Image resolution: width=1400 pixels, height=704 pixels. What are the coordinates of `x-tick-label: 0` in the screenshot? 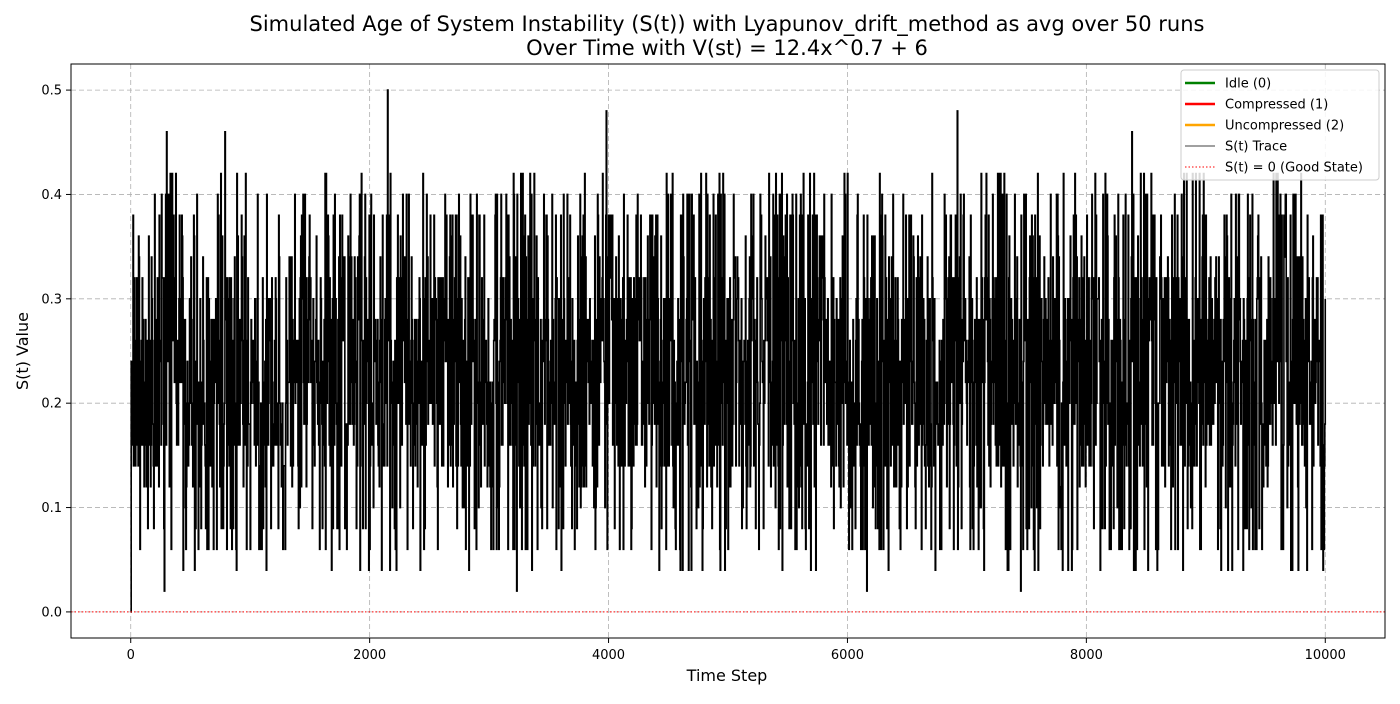 It's located at (131, 655).